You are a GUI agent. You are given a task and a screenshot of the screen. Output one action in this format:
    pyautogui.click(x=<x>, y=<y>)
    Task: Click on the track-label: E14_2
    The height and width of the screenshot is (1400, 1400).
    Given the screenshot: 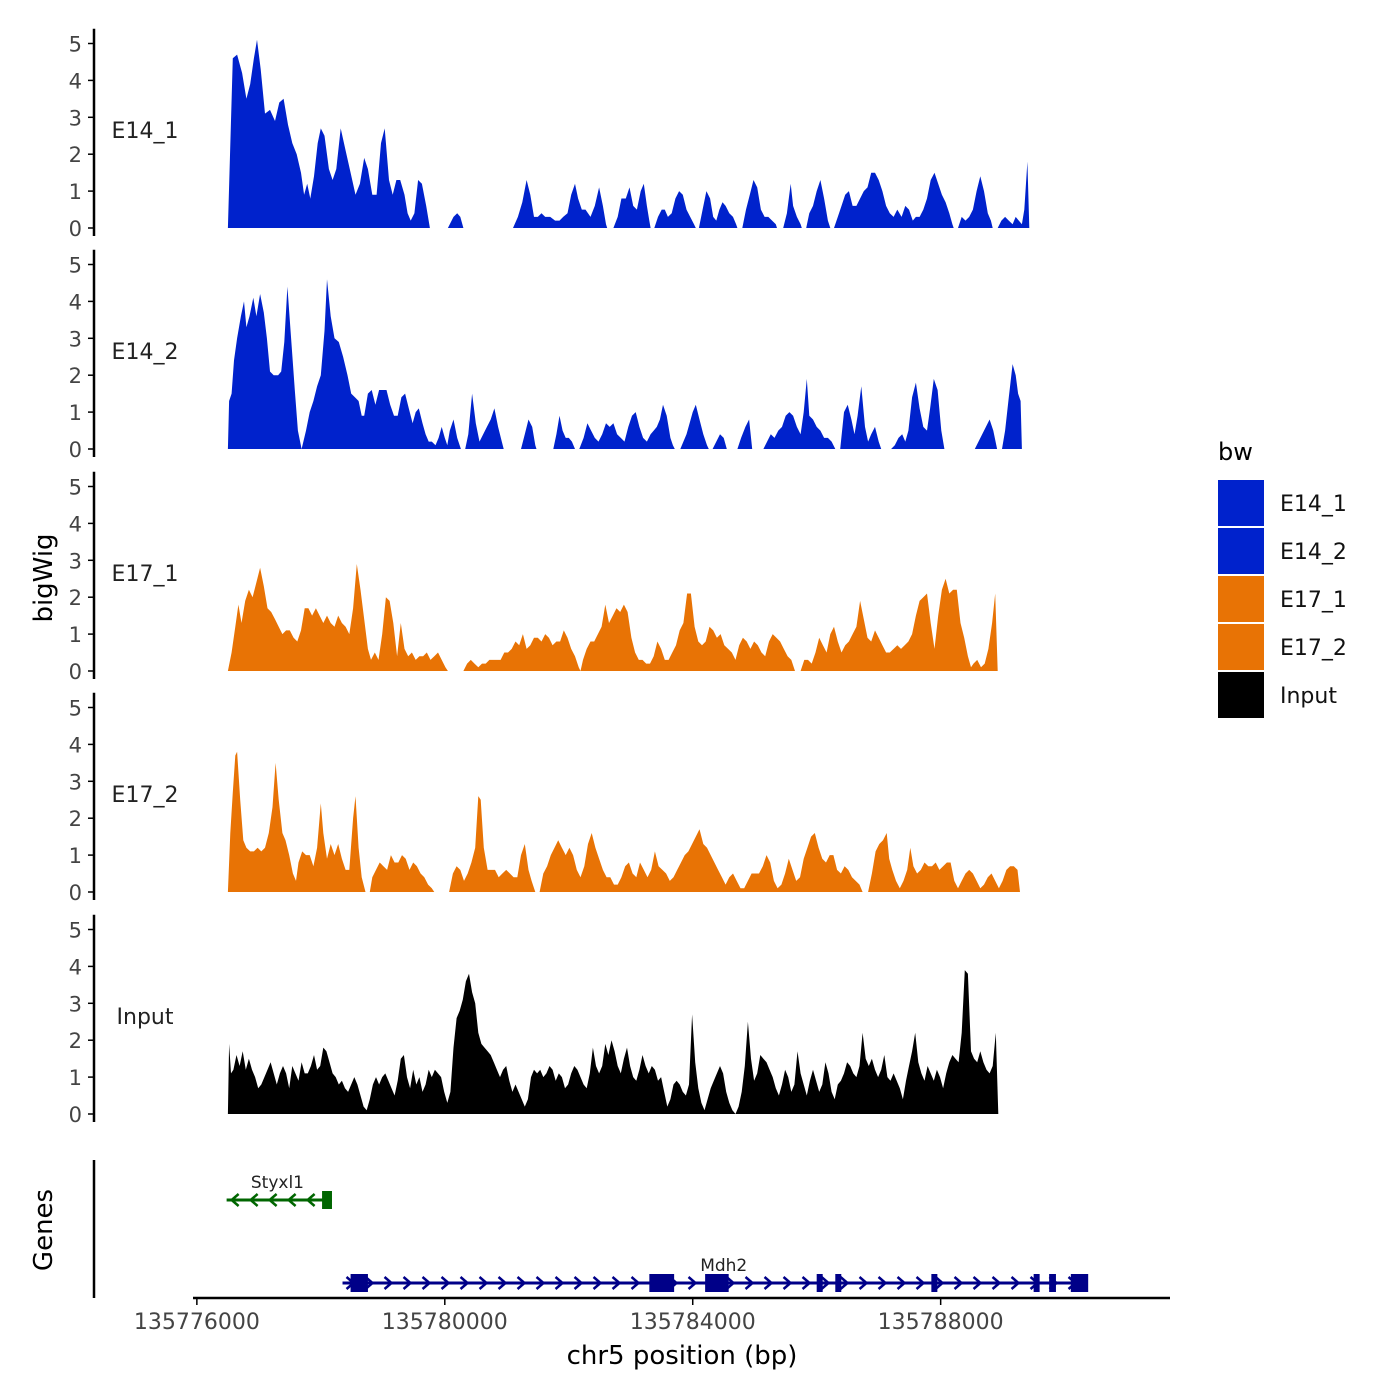 What is the action you would take?
    pyautogui.click(x=145, y=352)
    